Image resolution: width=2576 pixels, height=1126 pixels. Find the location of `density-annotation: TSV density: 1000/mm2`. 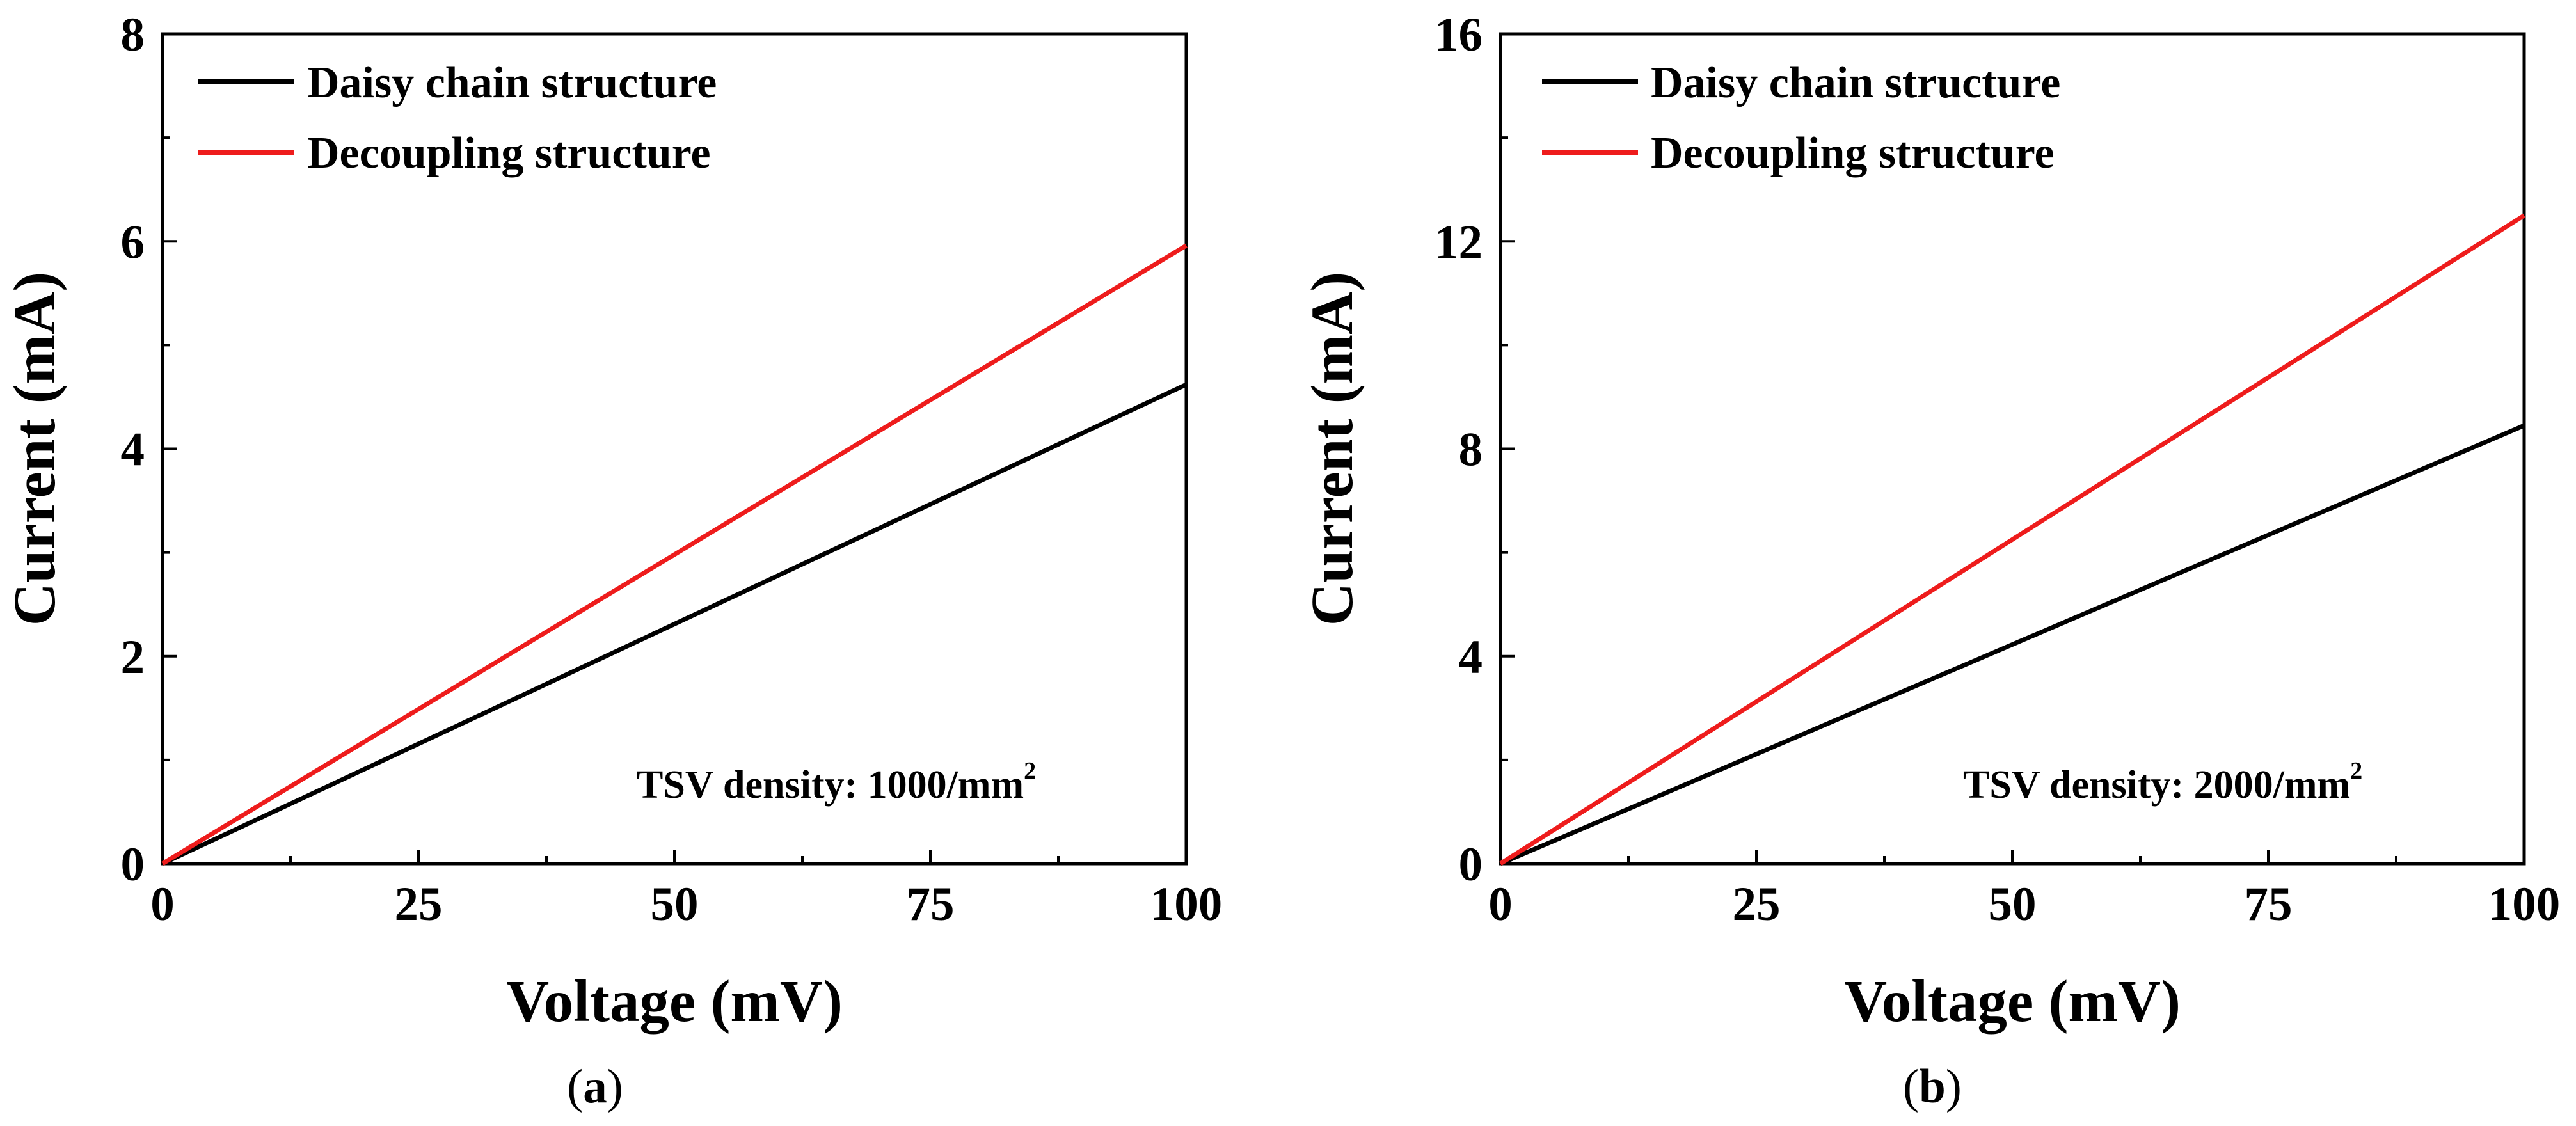

density-annotation: TSV density: 1000/mm2 is located at coordinates (837, 782).